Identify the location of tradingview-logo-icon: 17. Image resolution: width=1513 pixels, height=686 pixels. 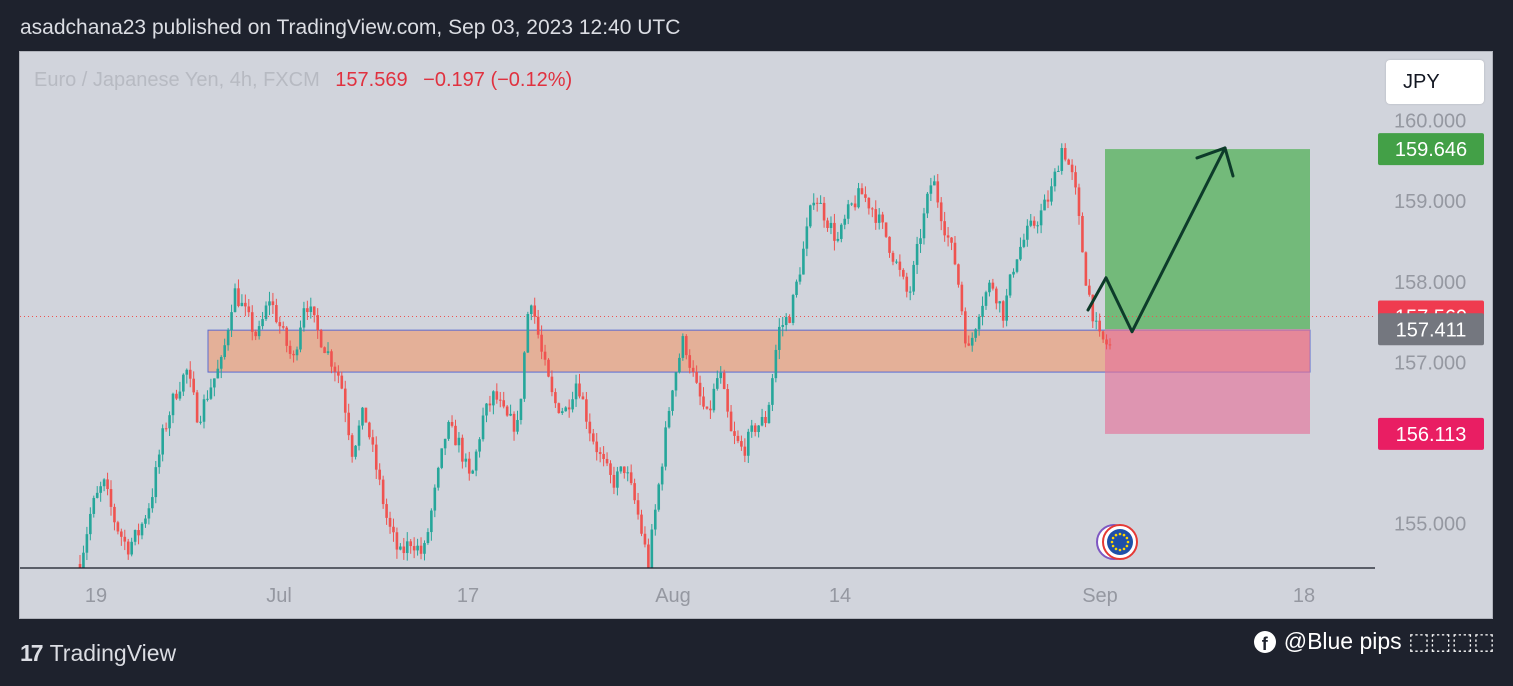
(32, 653).